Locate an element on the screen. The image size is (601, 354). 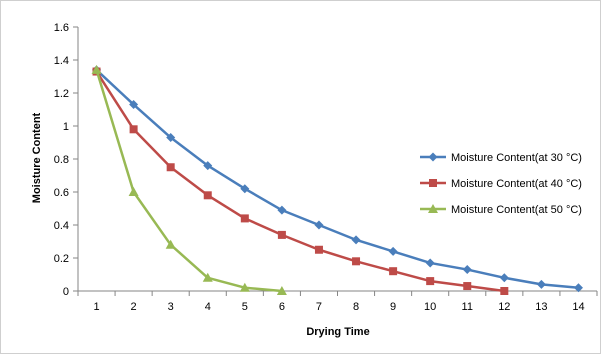
x-tick-label: 5 is located at coordinates (245, 307).